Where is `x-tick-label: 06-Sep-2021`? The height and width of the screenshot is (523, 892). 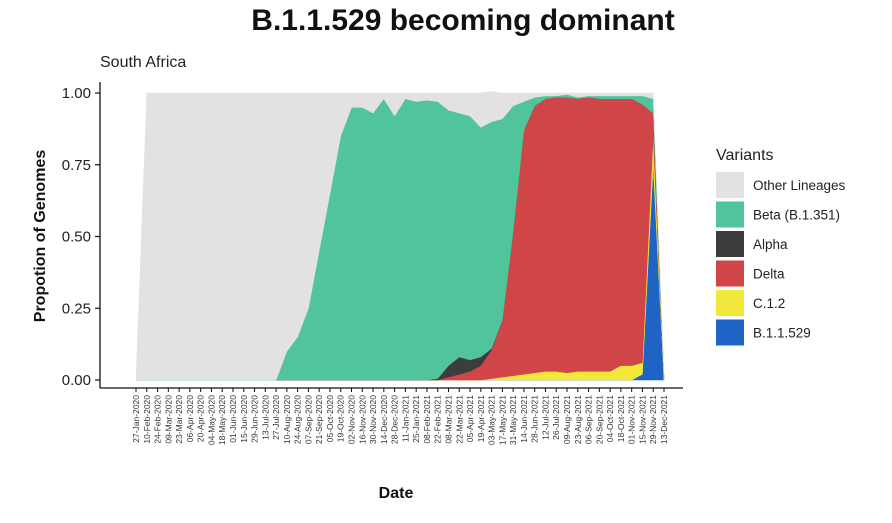 x-tick-label: 06-Sep-2021 is located at coordinates (589, 419).